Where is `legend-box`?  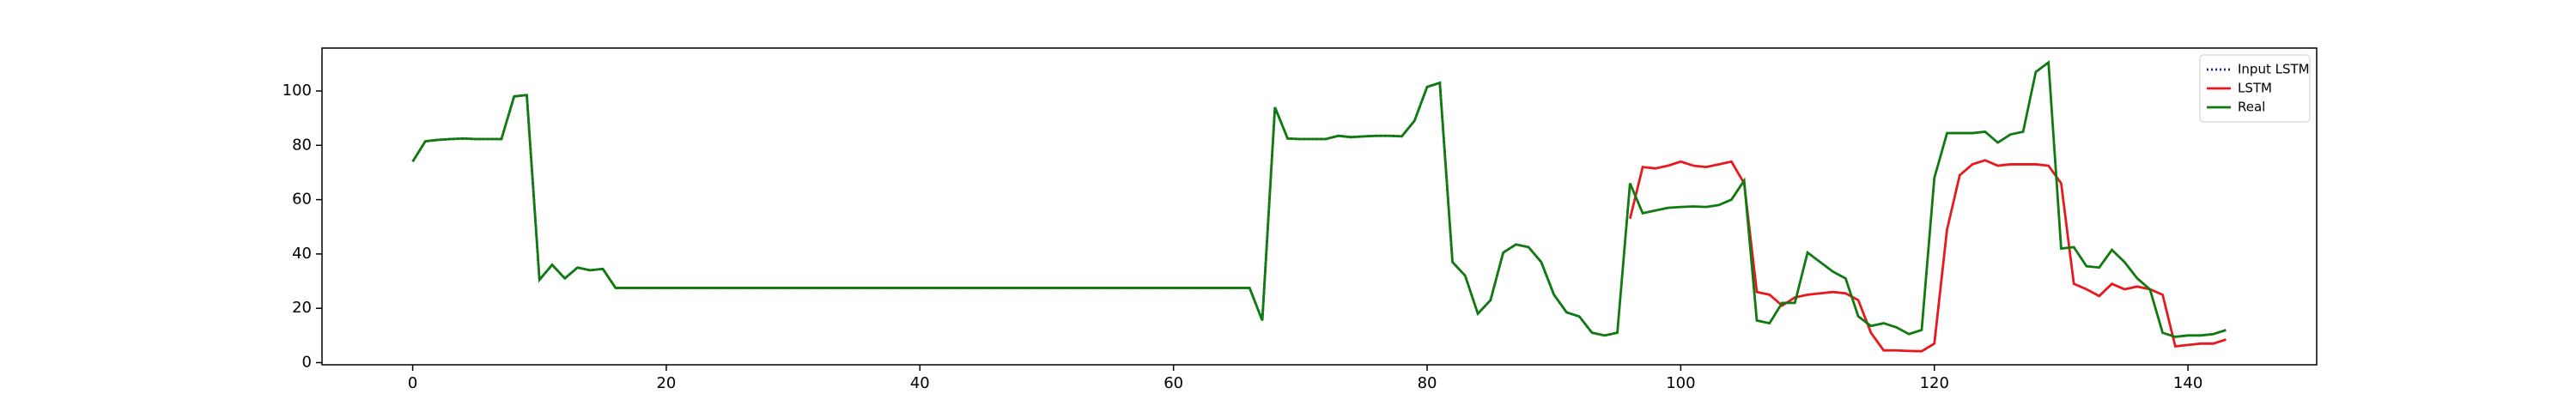
legend-box is located at coordinates (2255, 88).